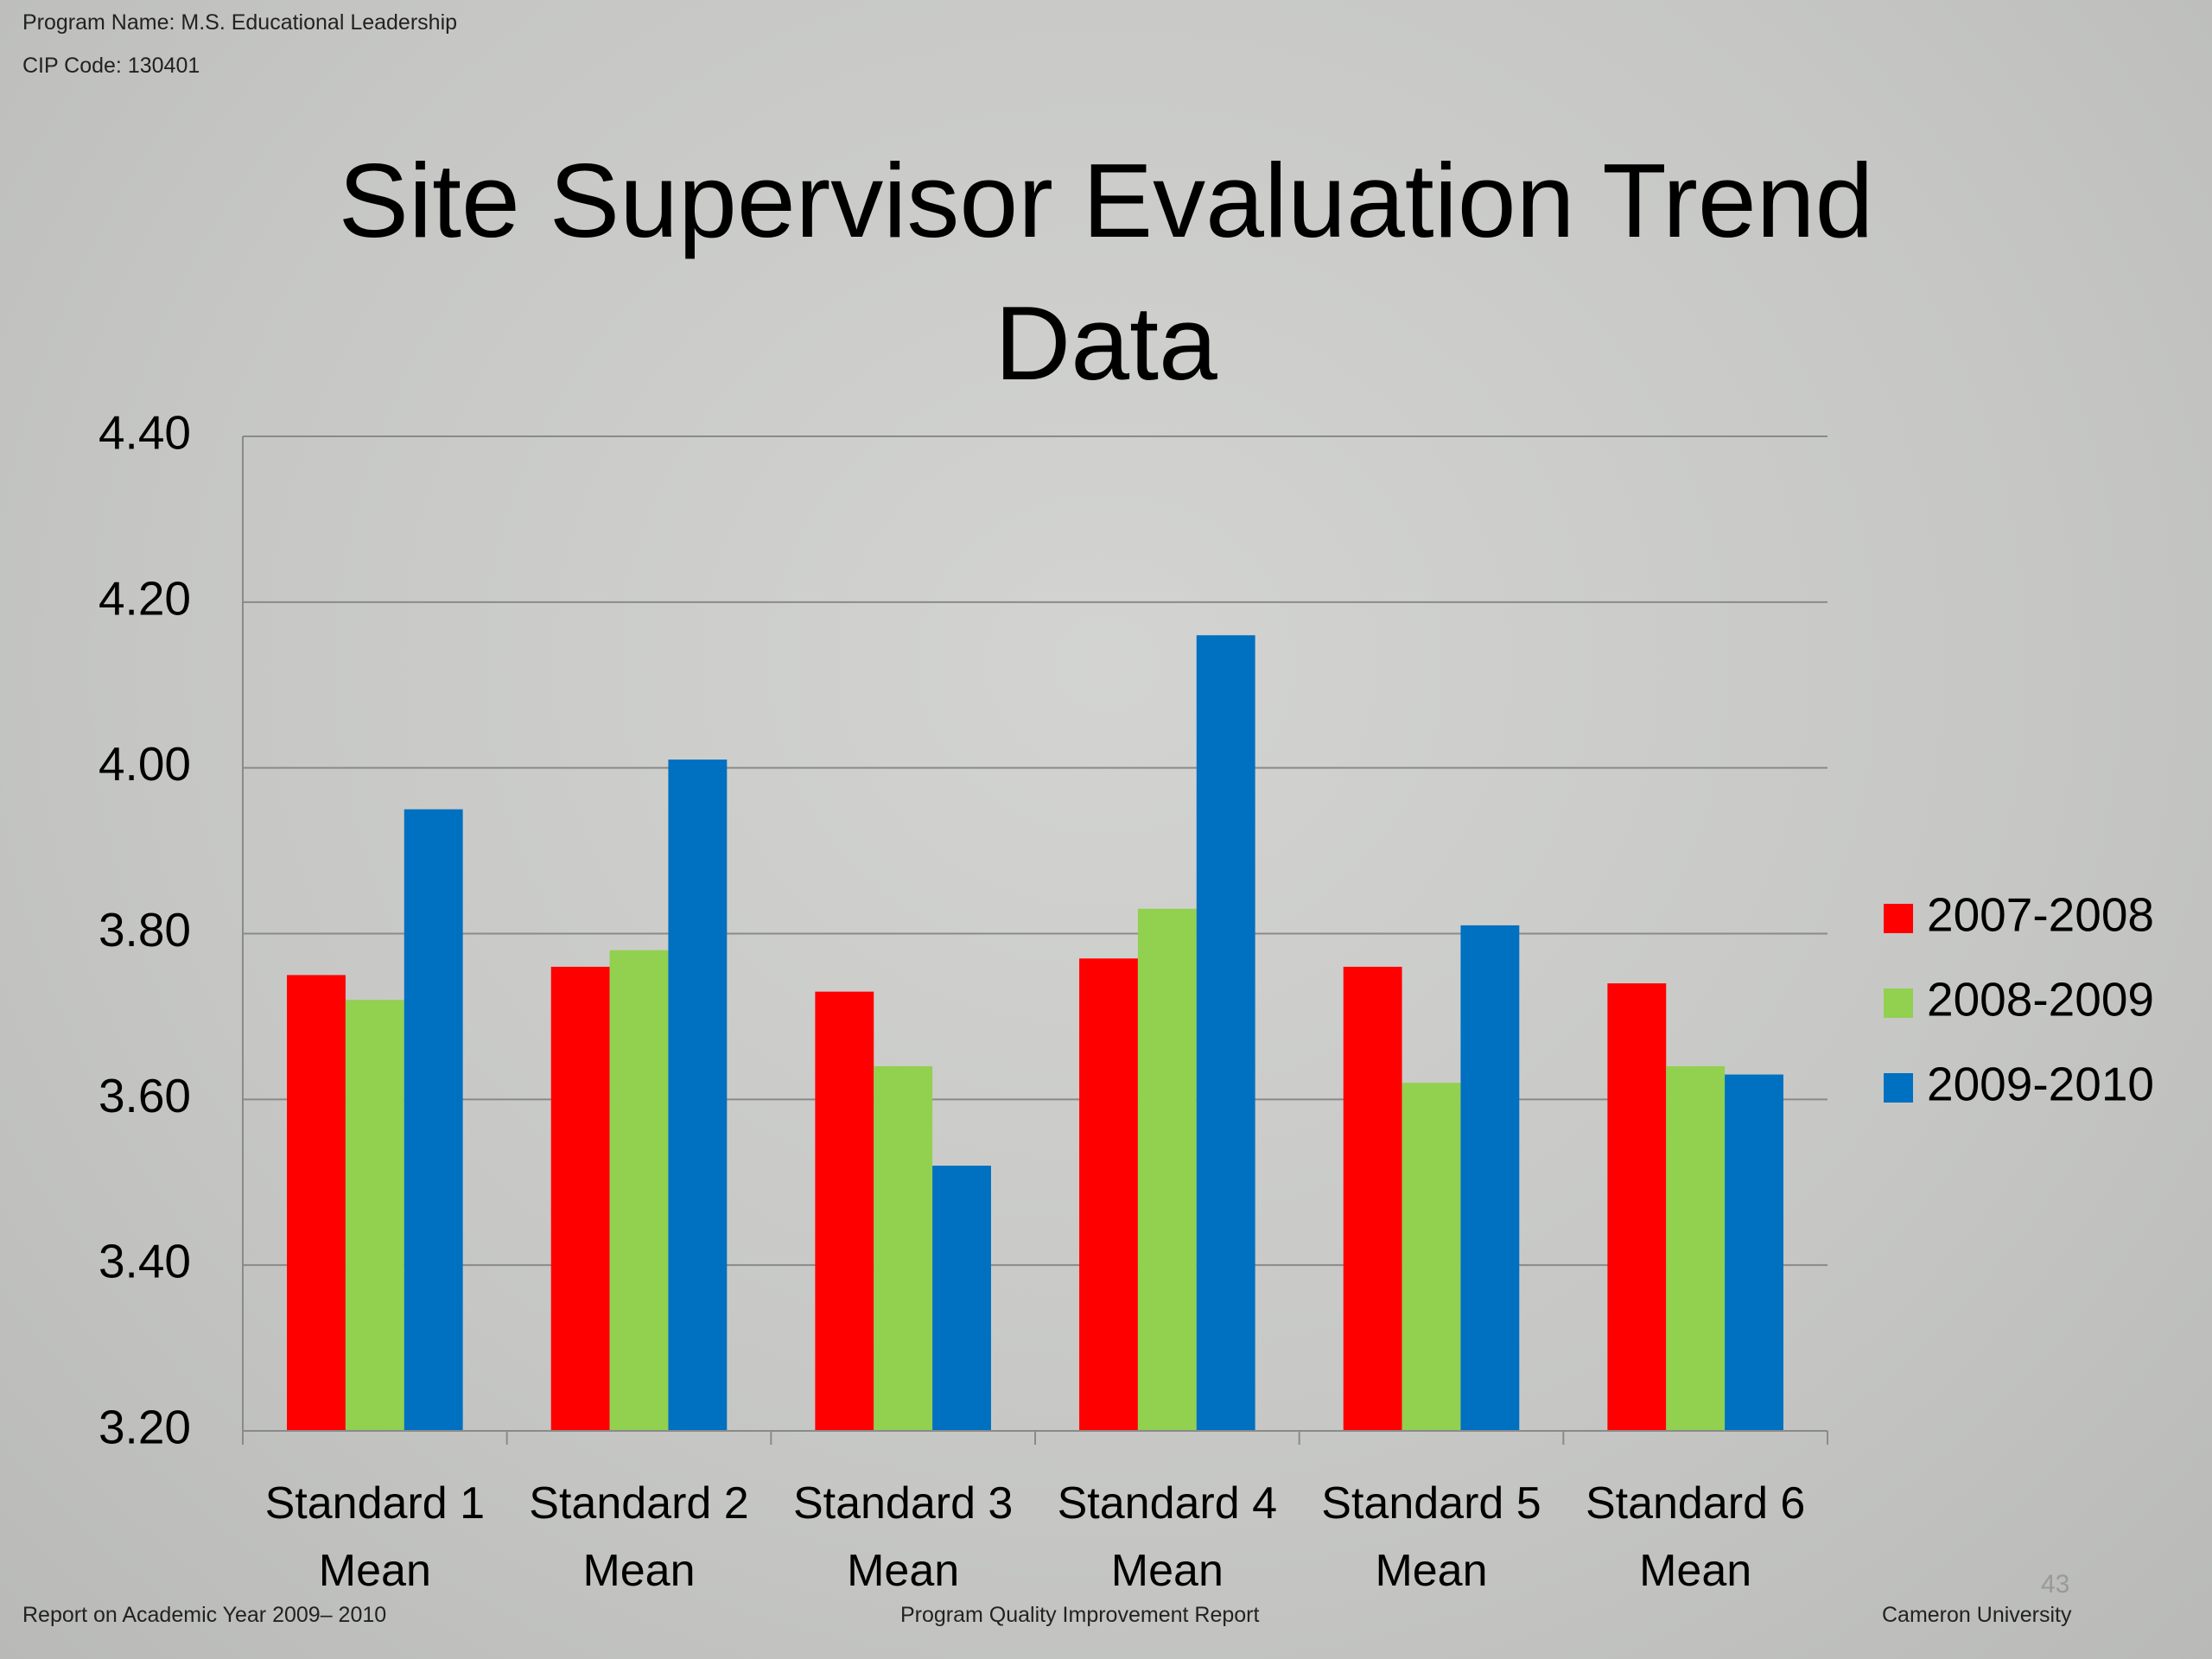 Image resolution: width=2212 pixels, height=1659 pixels. What do you see at coordinates (1106, 272) in the screenshot?
I see `chart-title: Site Supervisor Evaluation Trend Data` at bounding box center [1106, 272].